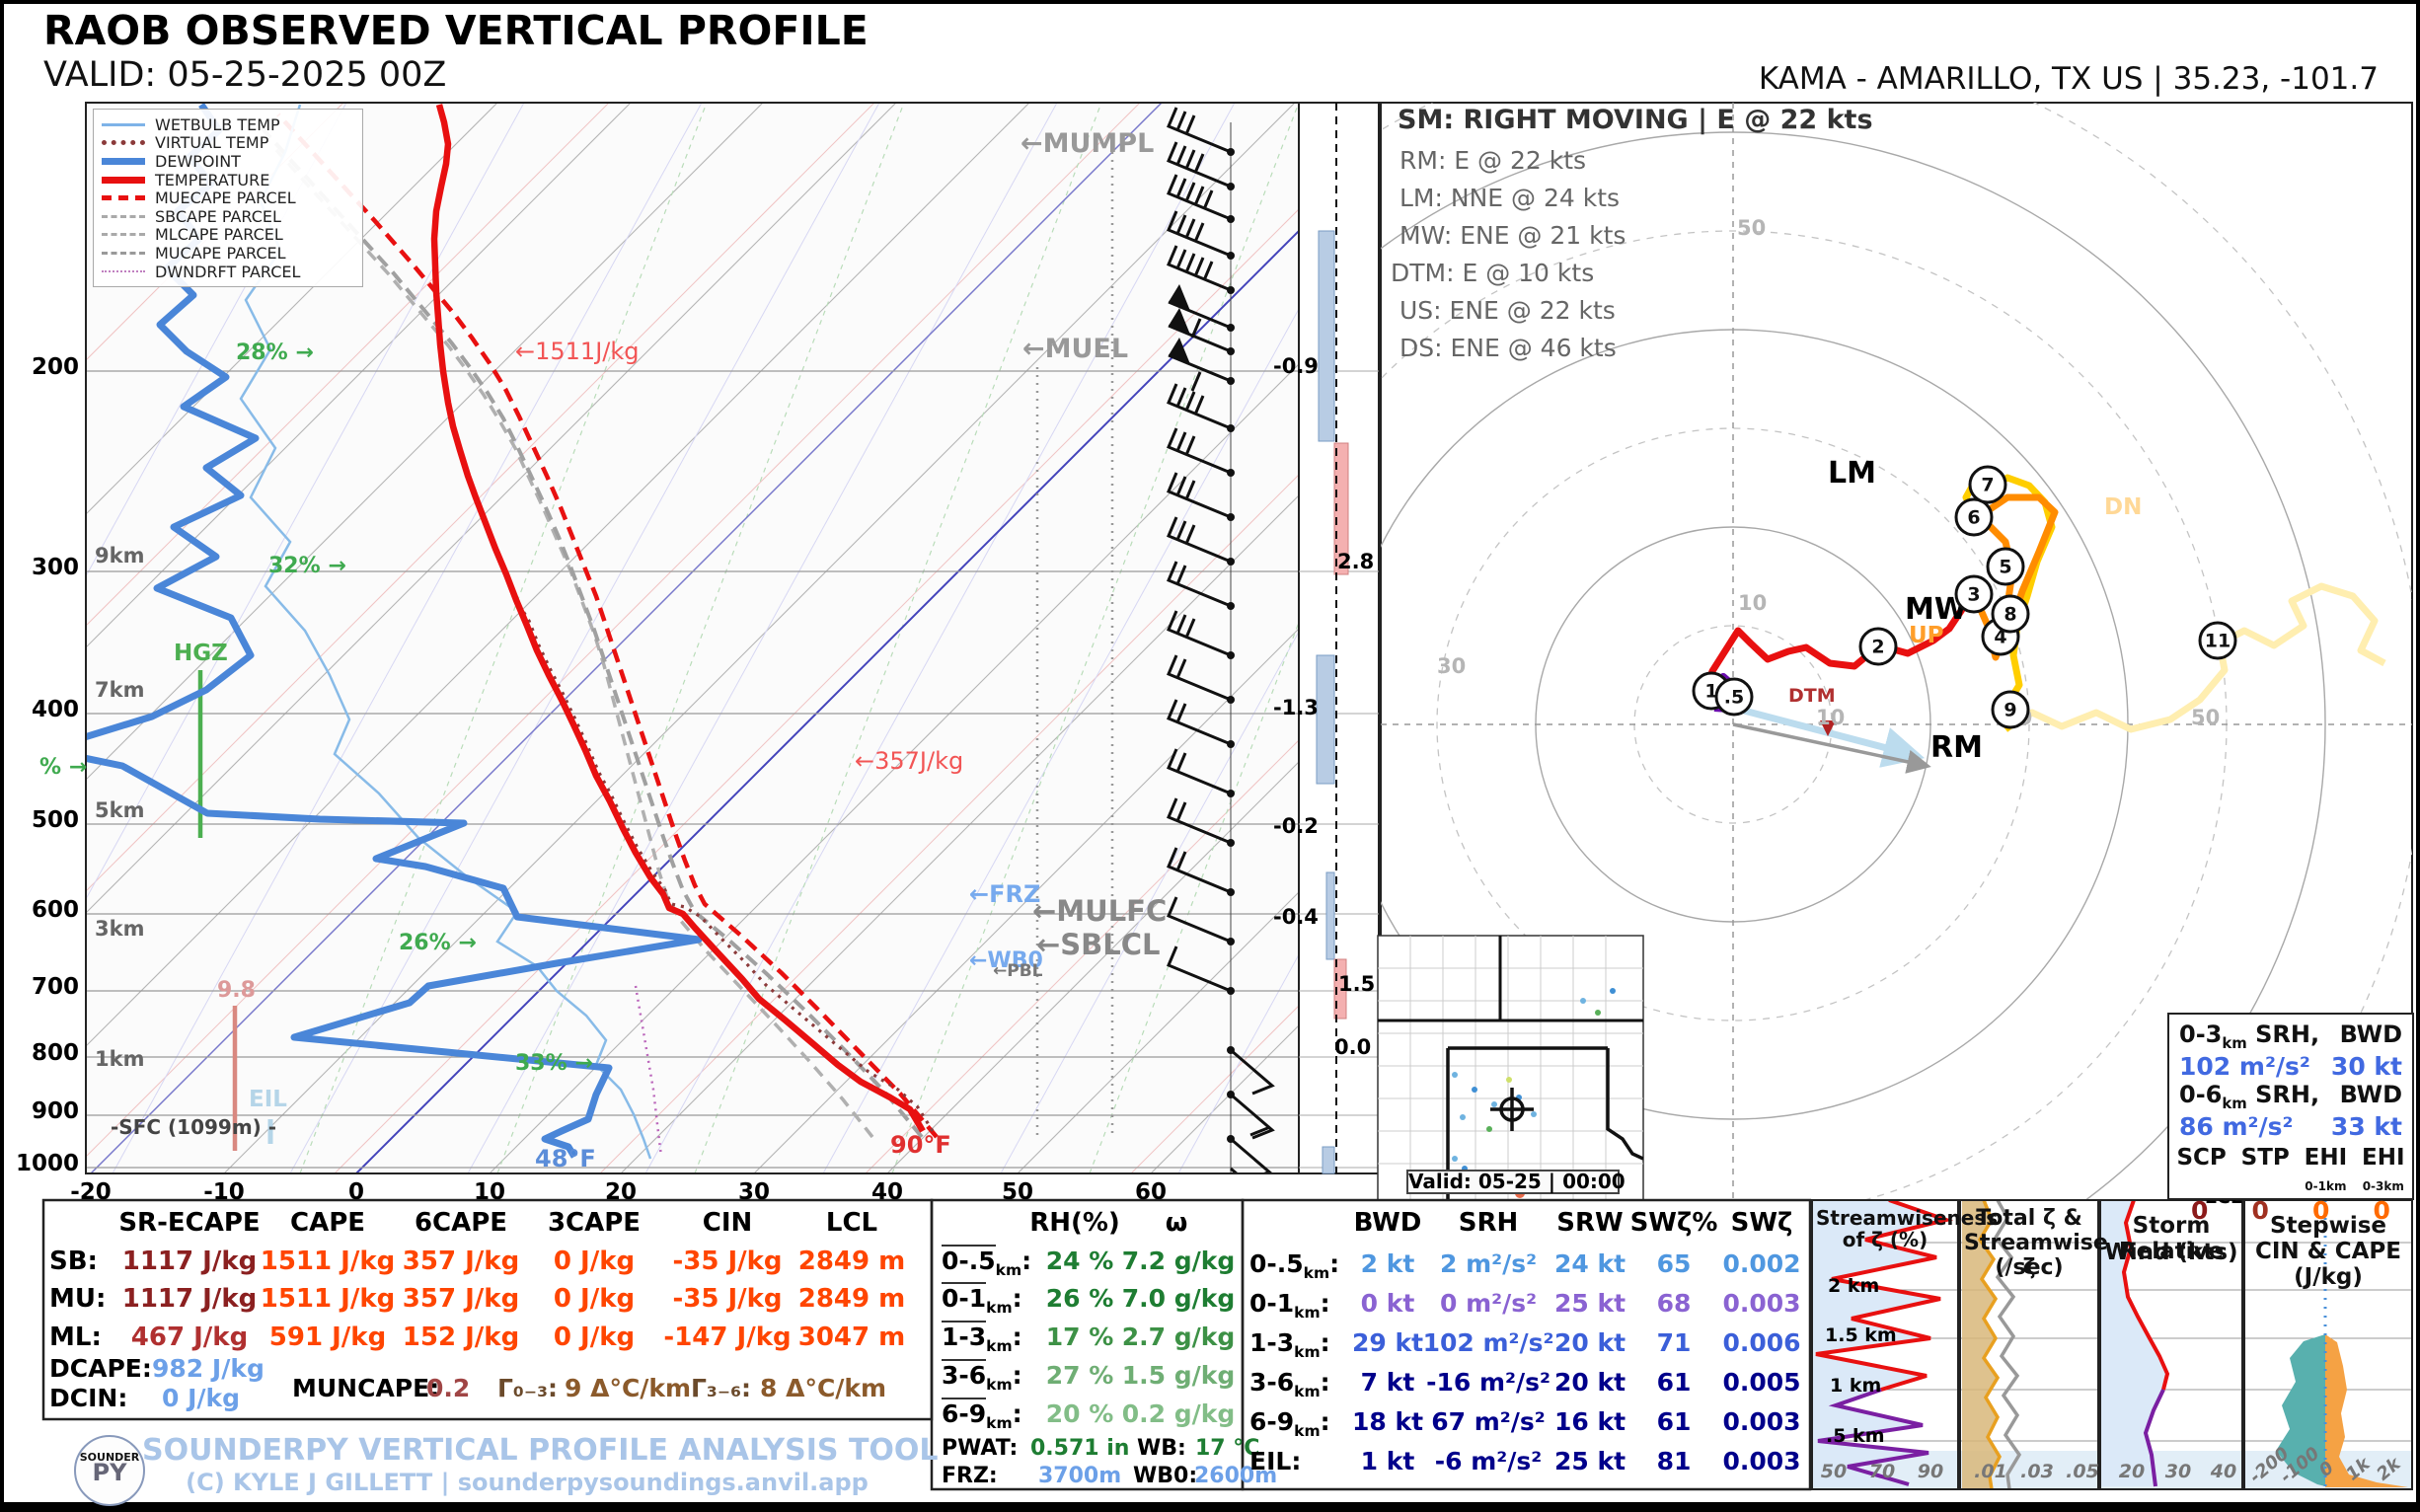 This screenshot has height=1512, width=2420. I want to click on marker-number: 11, so click(2217, 641).